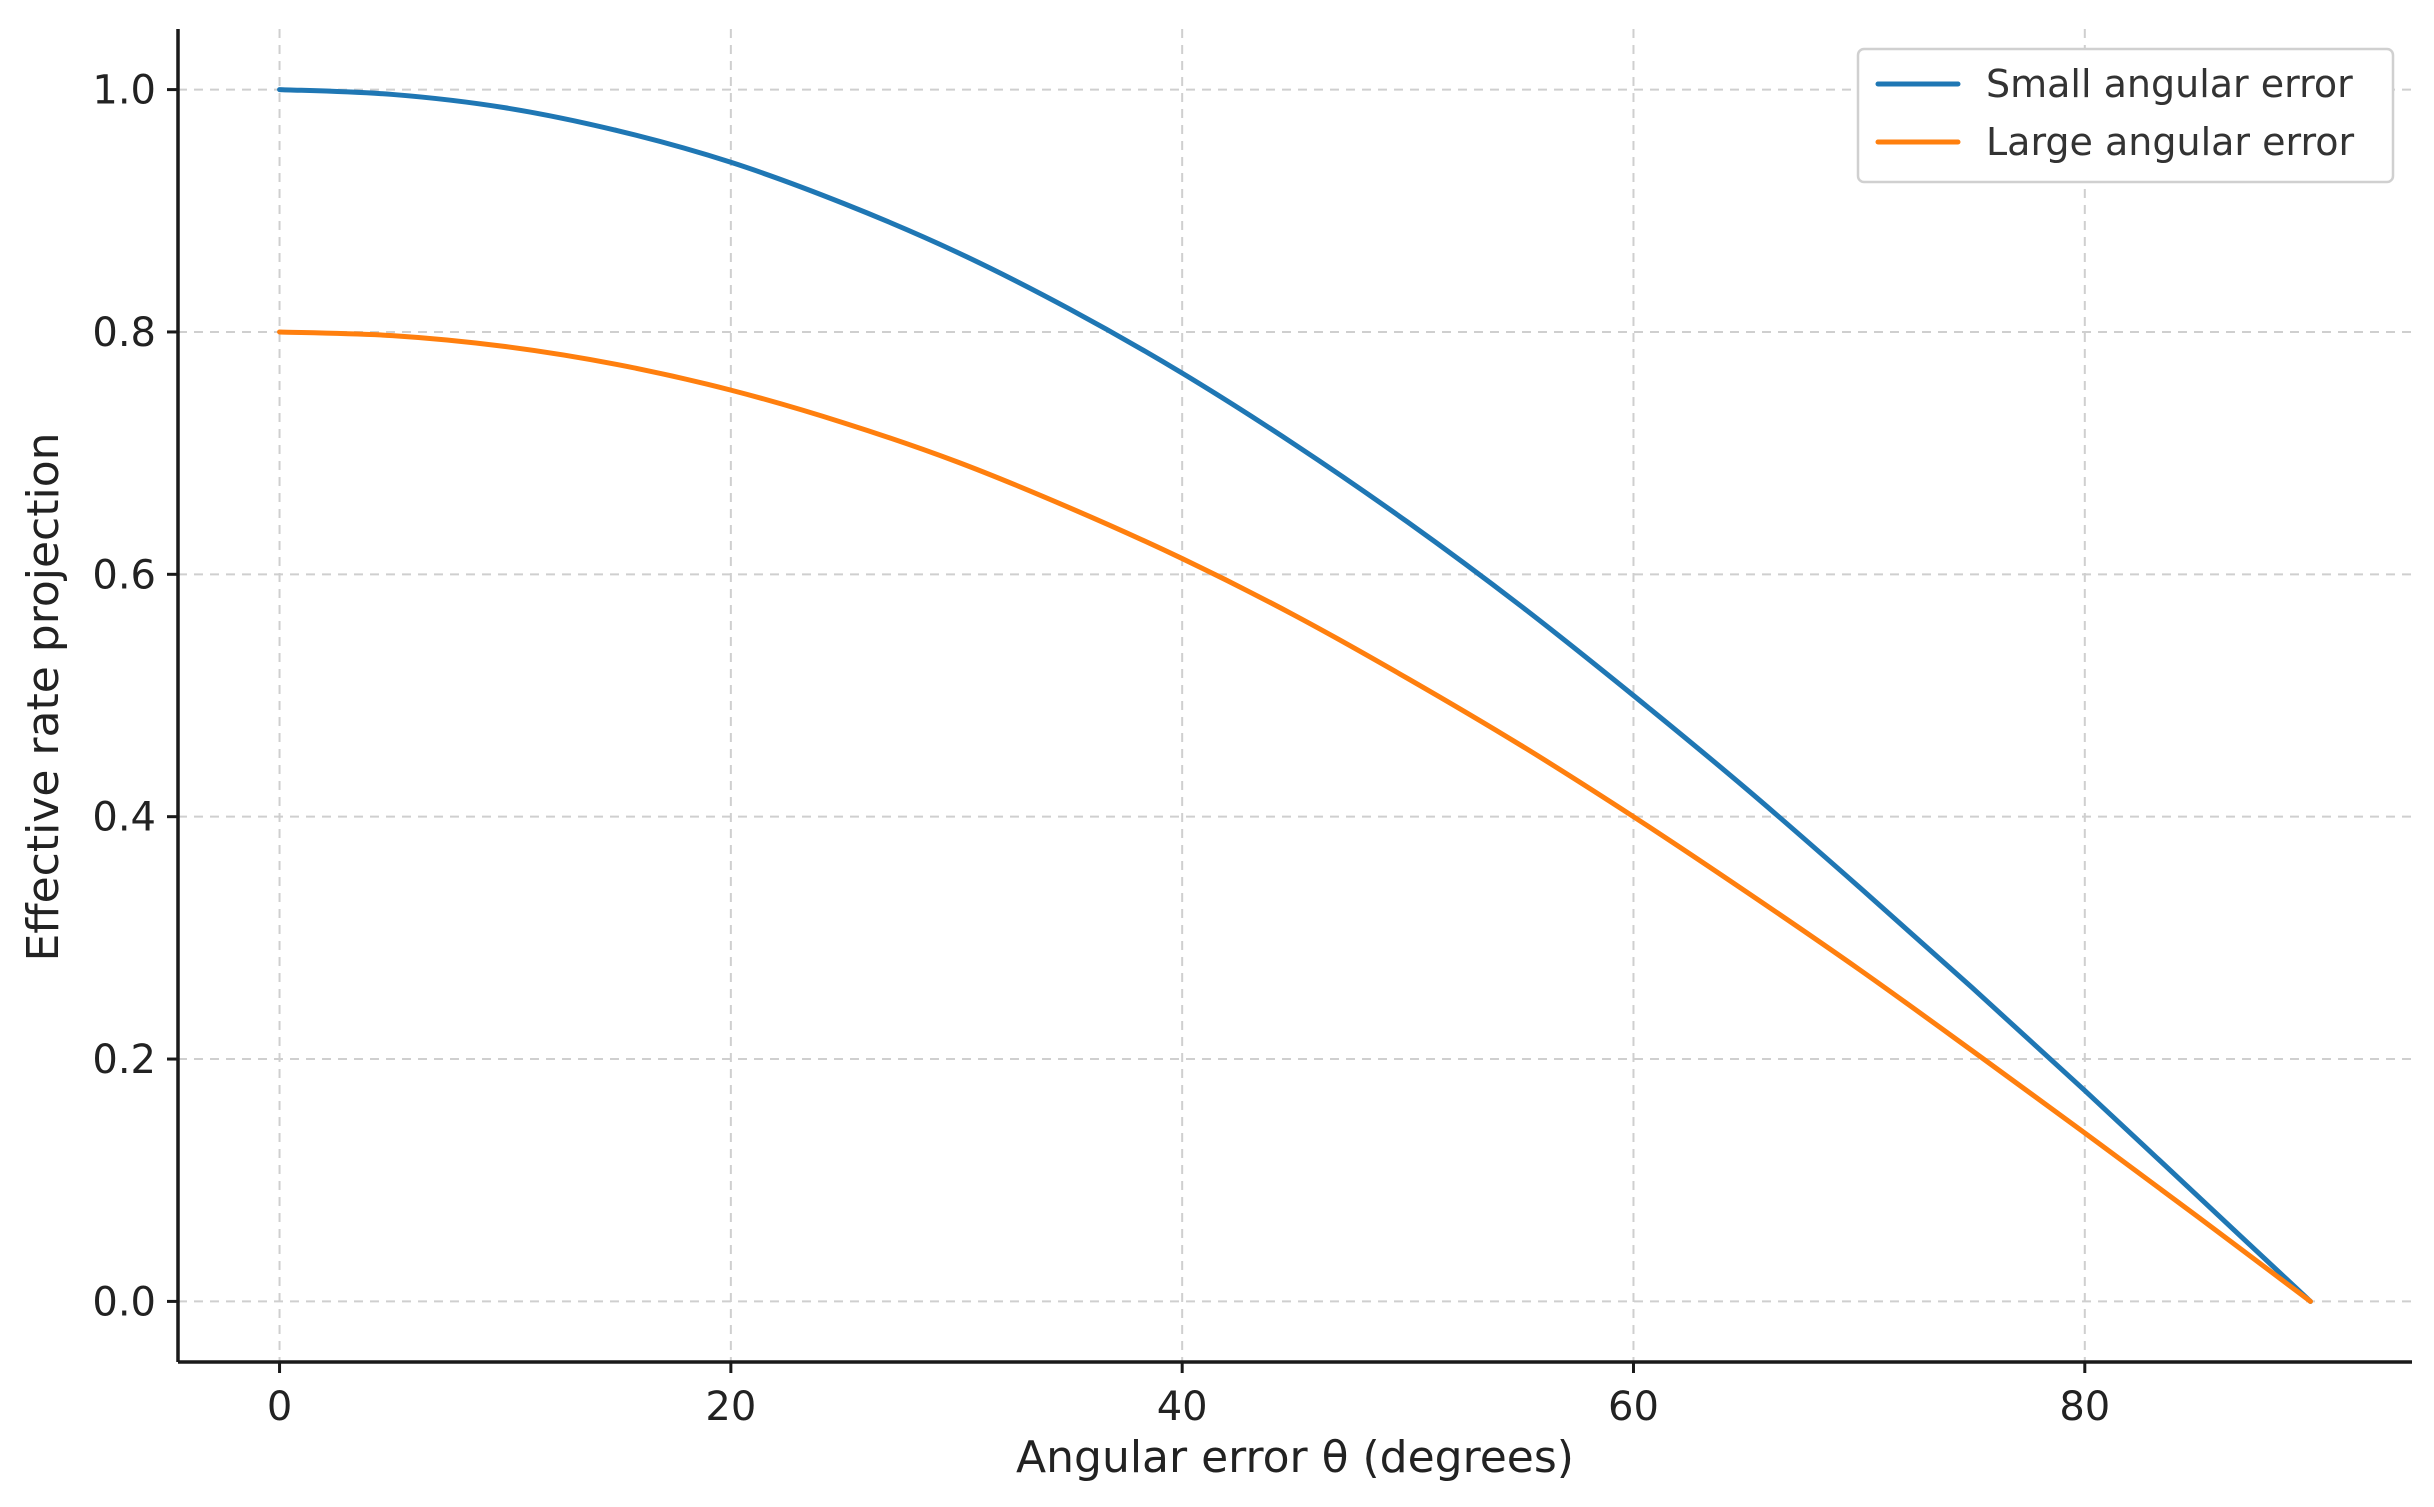  Describe the element at coordinates (1633, 1407) in the screenshot. I see `x-tick-label: 60` at that location.